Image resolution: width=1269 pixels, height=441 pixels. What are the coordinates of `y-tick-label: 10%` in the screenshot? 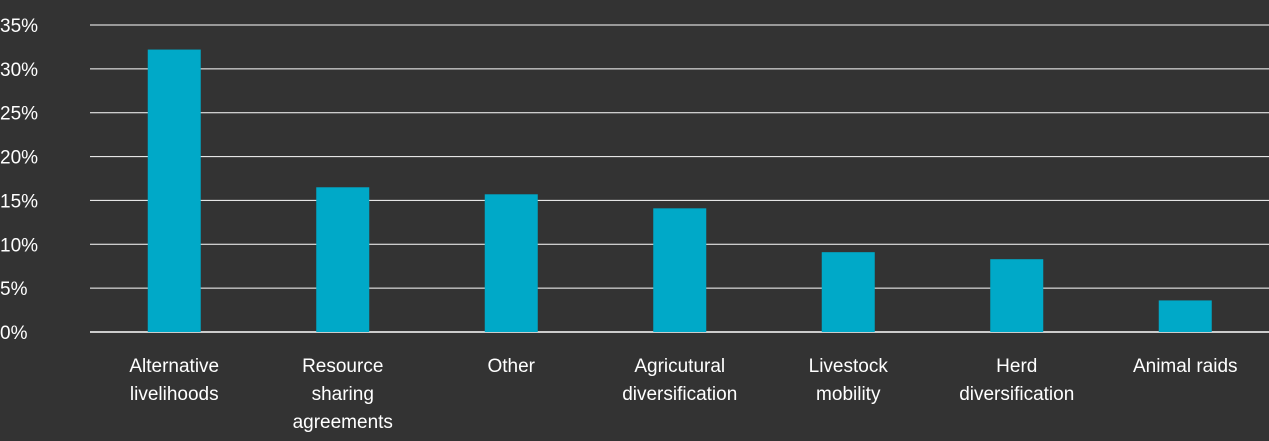 It's located at (19, 245).